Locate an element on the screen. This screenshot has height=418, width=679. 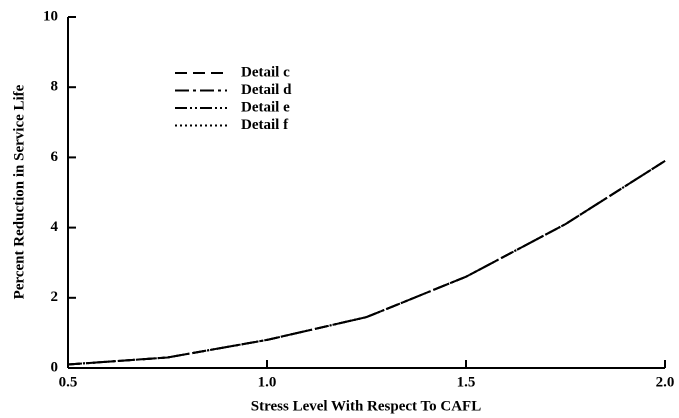
legend-label: Detail e is located at coordinates (265, 107).